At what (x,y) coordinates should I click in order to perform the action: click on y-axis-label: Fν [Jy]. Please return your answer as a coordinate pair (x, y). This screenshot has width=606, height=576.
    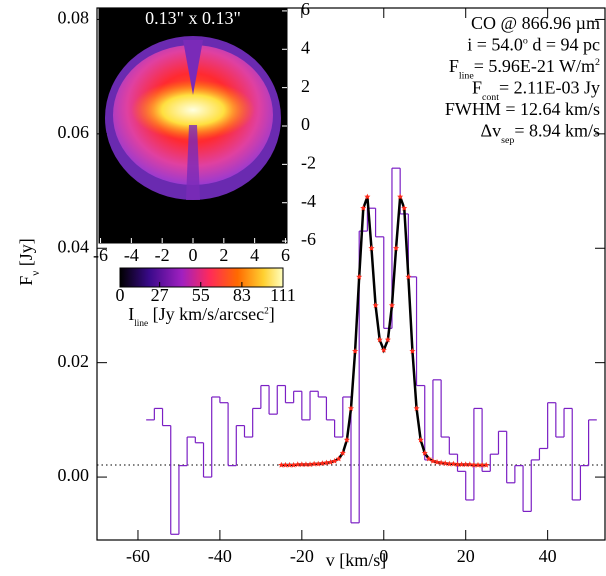
    Looking at the image, I should click on (29, 262).